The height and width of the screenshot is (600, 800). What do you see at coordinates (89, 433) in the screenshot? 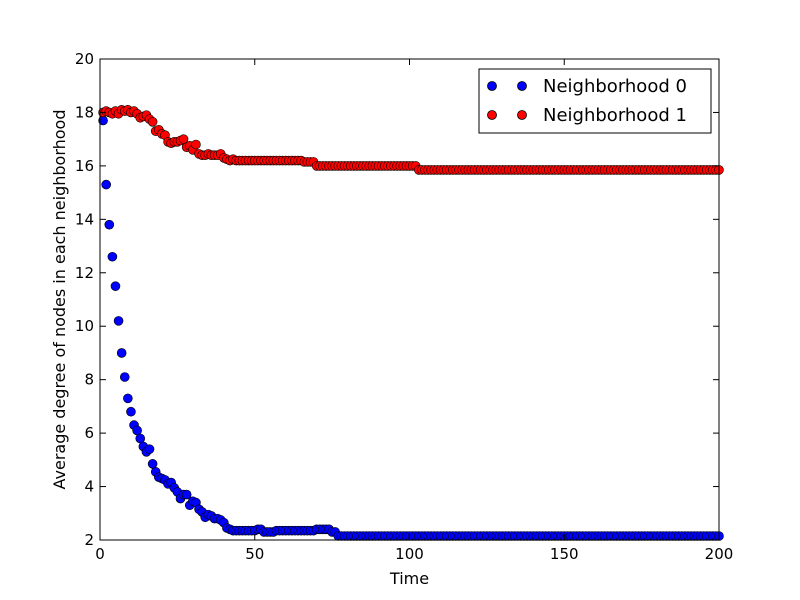
I see `y-tick-label: 6` at bounding box center [89, 433].